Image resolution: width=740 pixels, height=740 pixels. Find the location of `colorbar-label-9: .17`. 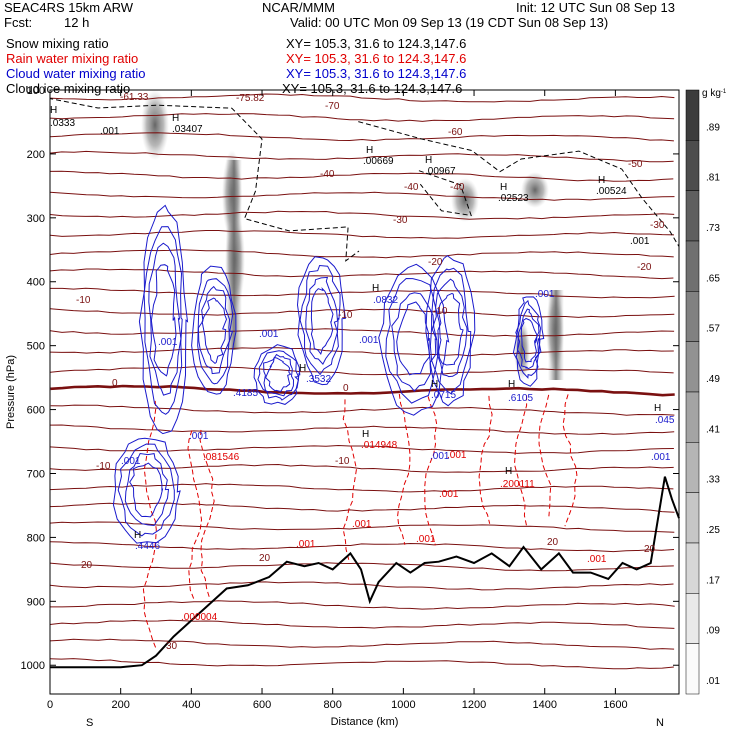

colorbar-label-9: .17 is located at coordinates (713, 580).